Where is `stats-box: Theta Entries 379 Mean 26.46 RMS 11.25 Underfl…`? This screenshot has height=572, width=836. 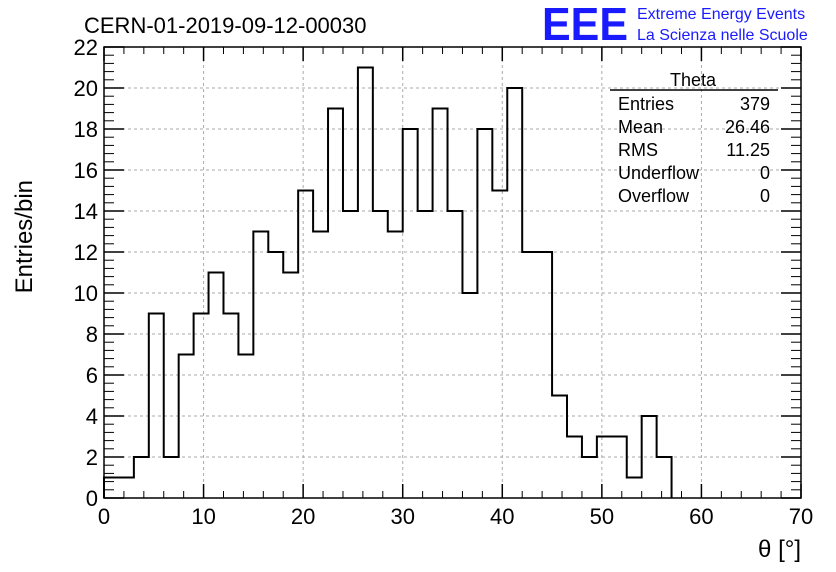 stats-box: Theta Entries 379 Mean 26.46 RMS 11.25 Underfl… is located at coordinates (694, 138).